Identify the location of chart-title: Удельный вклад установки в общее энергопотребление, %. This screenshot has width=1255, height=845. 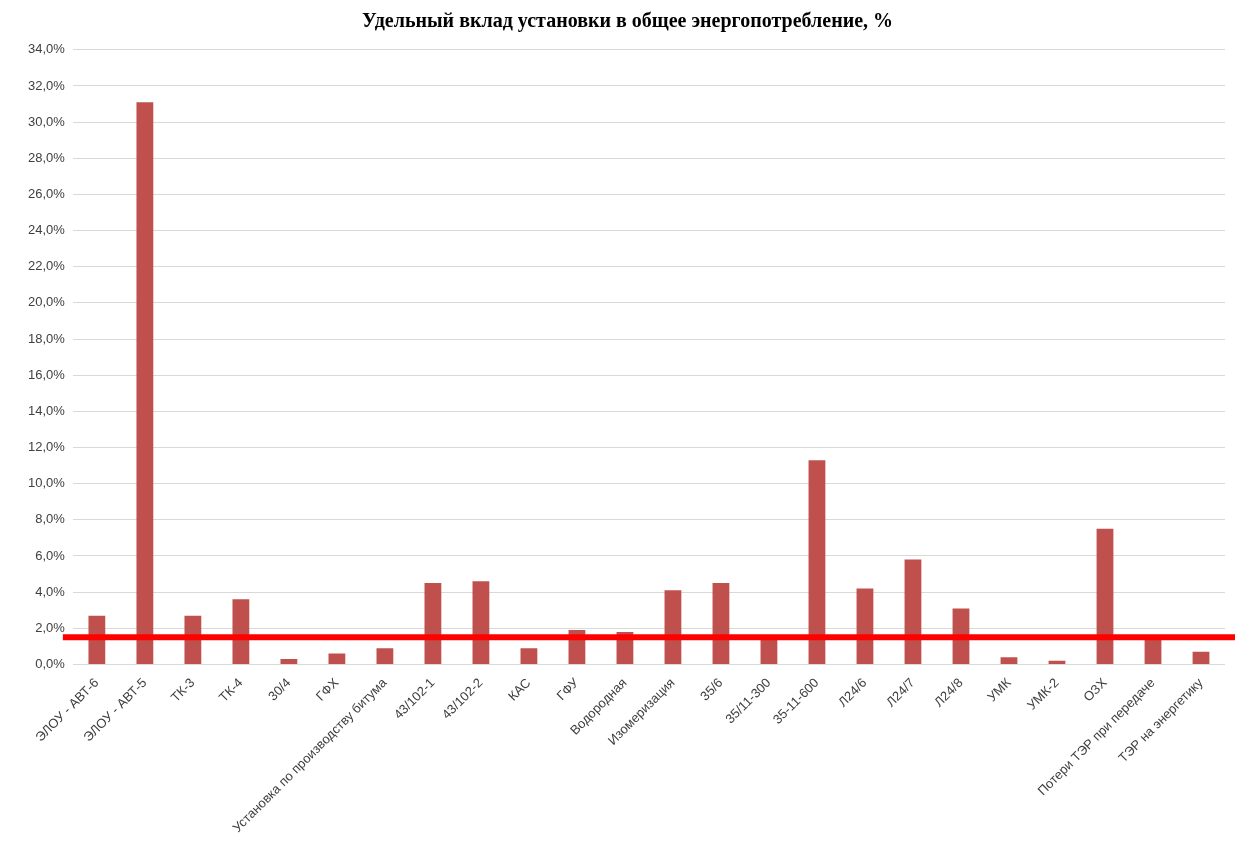
(627, 21).